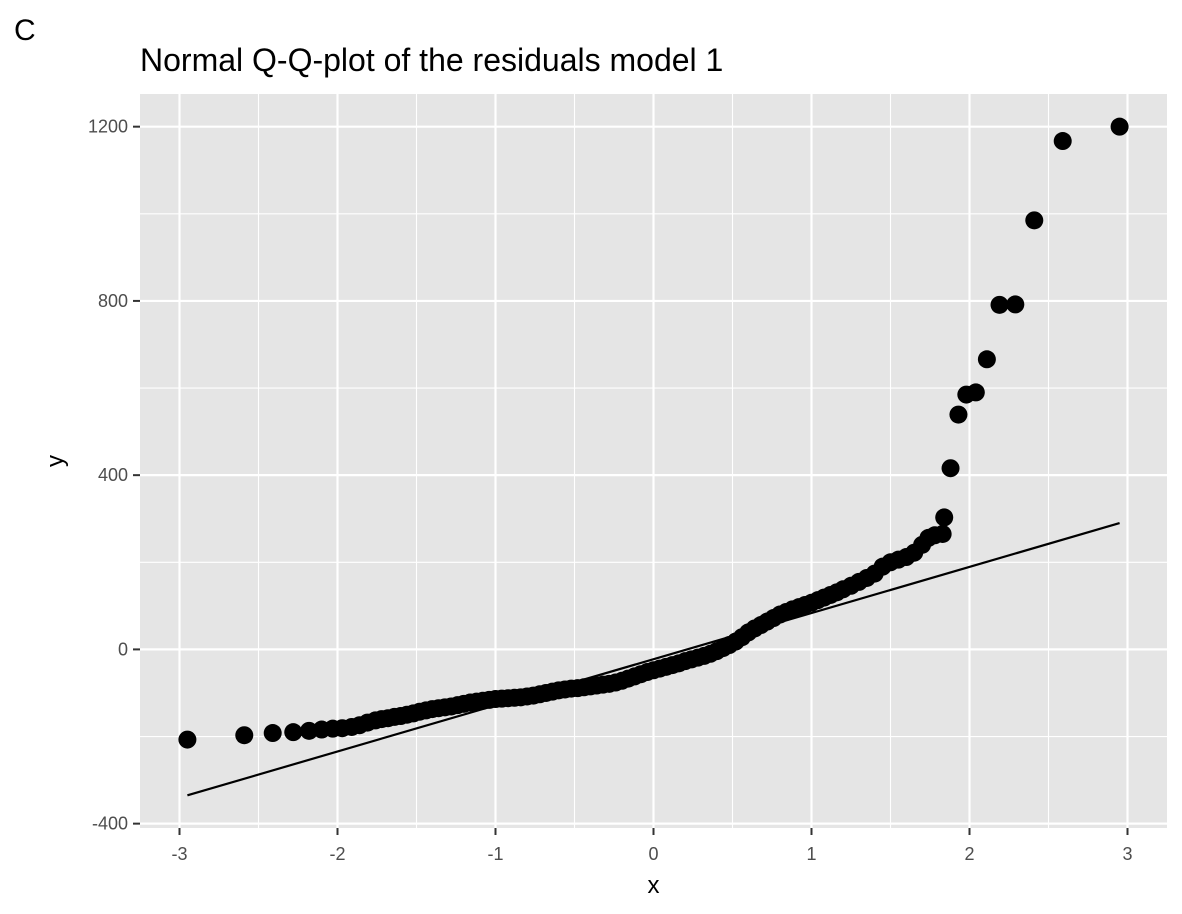 Image resolution: width=1182 pixels, height=914 pixels. I want to click on y-tick-label: 400, so click(113, 475).